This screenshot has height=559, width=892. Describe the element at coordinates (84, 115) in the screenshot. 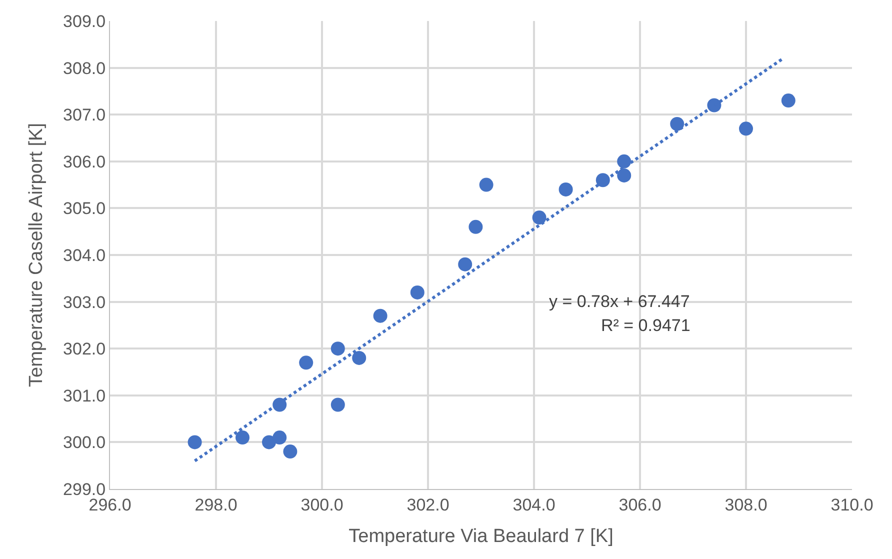

I see `y-tick-label: 307.0` at that location.